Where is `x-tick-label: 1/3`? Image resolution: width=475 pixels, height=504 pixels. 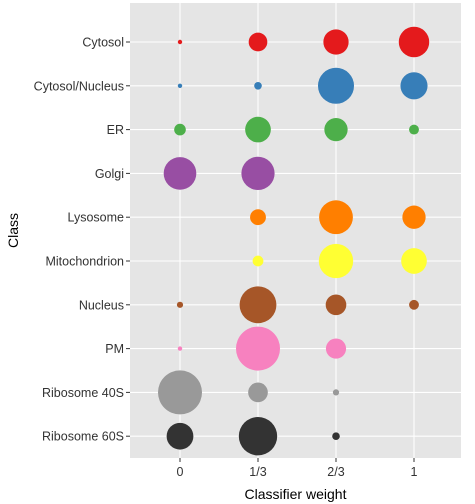
x-tick-label: 1/3 is located at coordinates (257, 472).